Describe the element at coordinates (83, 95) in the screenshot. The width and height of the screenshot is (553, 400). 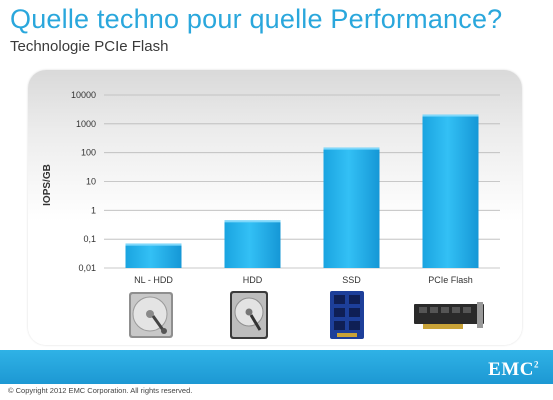
I see `y-tick-label: 10000` at that location.